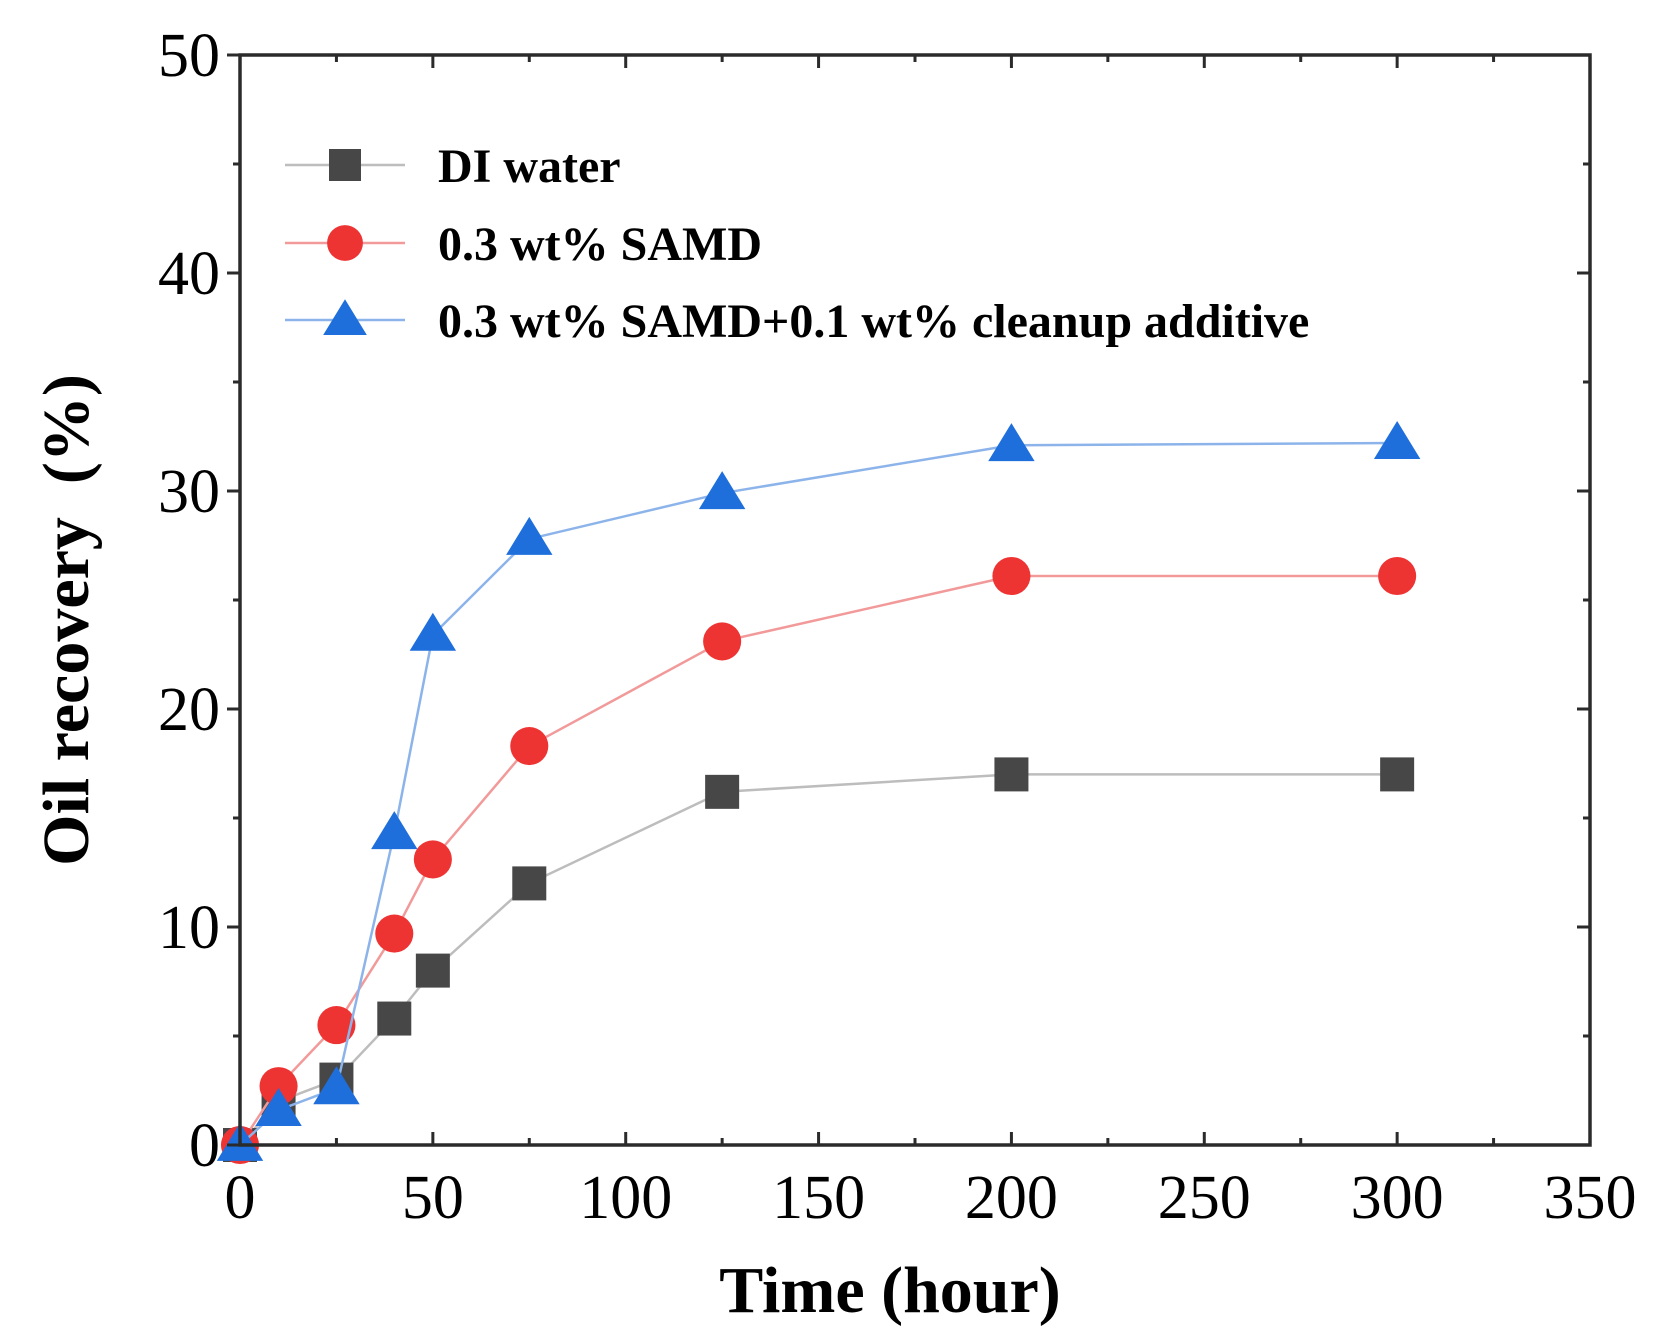 Image resolution: width=1660 pixels, height=1342 pixels. What do you see at coordinates (600, 244) in the screenshot?
I see `legend-label: 0.3 wt% SAMD` at bounding box center [600, 244].